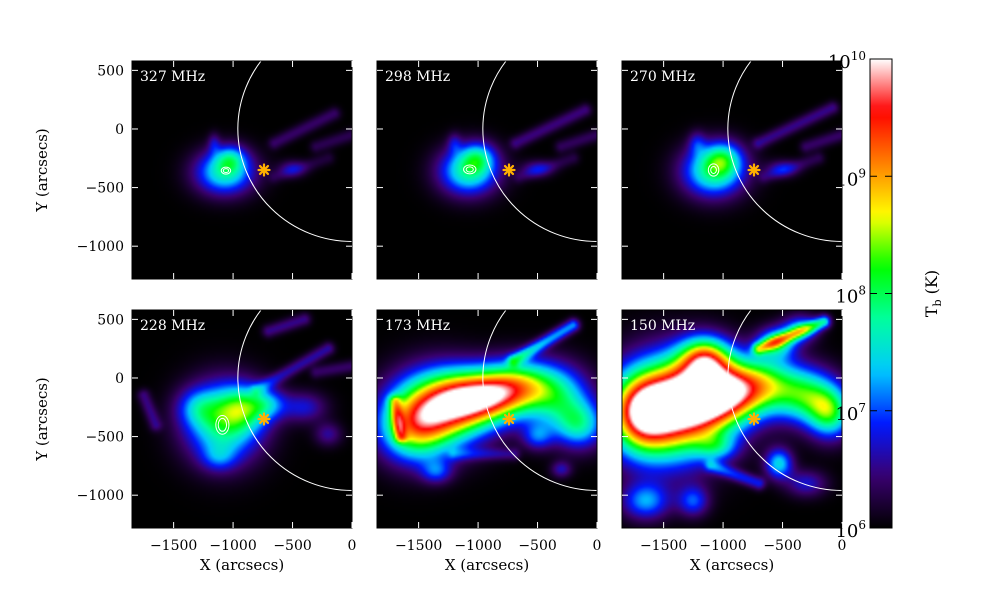  I want to click on colorbar-label: Tb (K), so click(933, 293).